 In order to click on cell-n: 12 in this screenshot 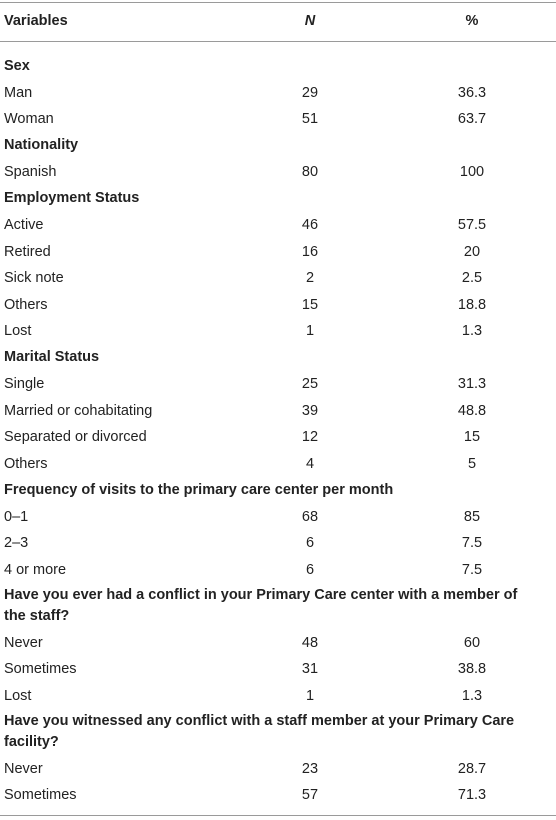, I will do `click(310, 437)`.